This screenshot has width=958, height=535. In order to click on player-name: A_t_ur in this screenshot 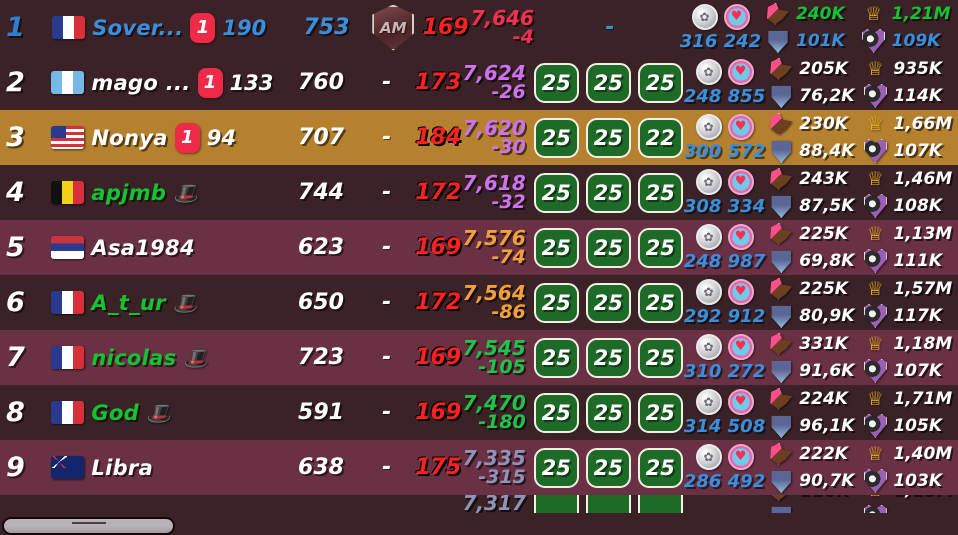, I will do `click(128, 302)`.